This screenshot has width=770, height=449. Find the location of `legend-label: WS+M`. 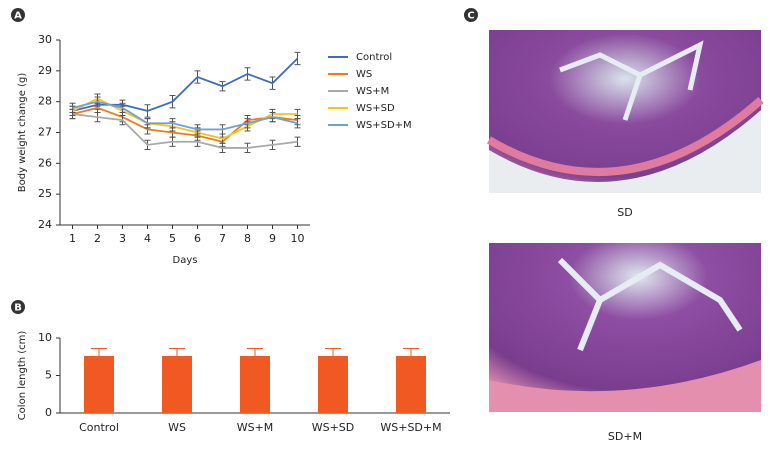

legend-label: WS+M is located at coordinates (372, 91).